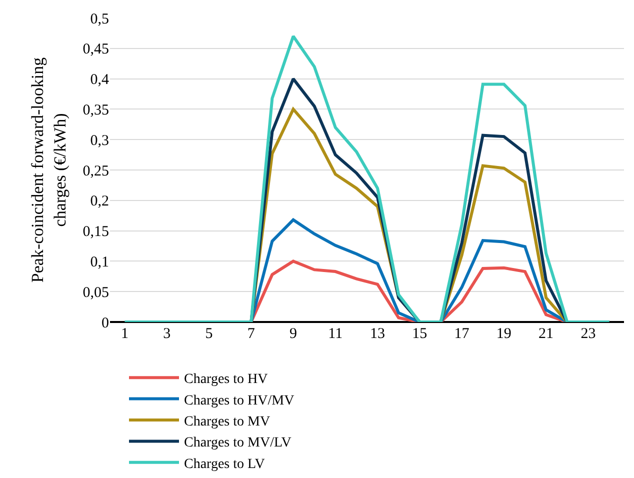 The image size is (634, 478). Describe the element at coordinates (239, 400) in the screenshot. I see `legend-label: Charges to HV/MV` at that location.